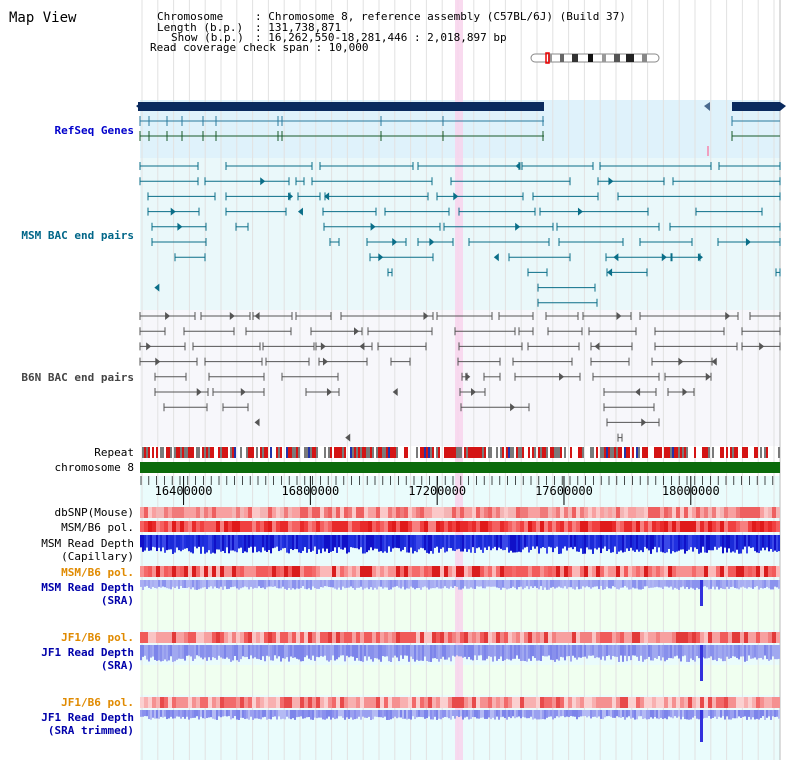  What do you see at coordinates (97, 637) in the screenshot?
I see `track-label-jf1-b6-pol: JF1/B6 pol.` at bounding box center [97, 637].